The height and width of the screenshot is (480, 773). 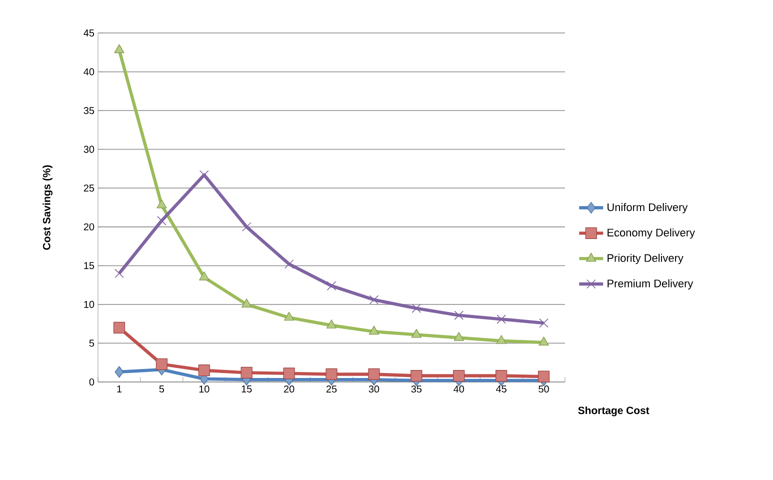 What do you see at coordinates (204, 389) in the screenshot?
I see `x-tick-label: 10` at bounding box center [204, 389].